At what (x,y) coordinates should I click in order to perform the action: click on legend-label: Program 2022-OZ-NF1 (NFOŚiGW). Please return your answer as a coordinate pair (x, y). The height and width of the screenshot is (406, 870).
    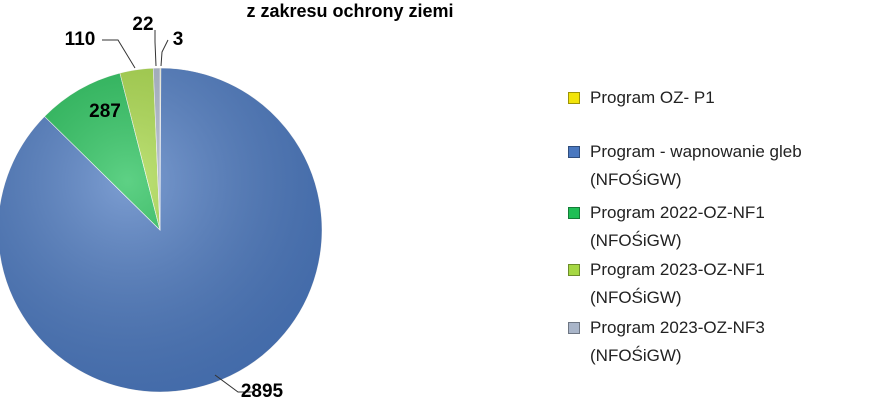
    Looking at the image, I should click on (677, 226).